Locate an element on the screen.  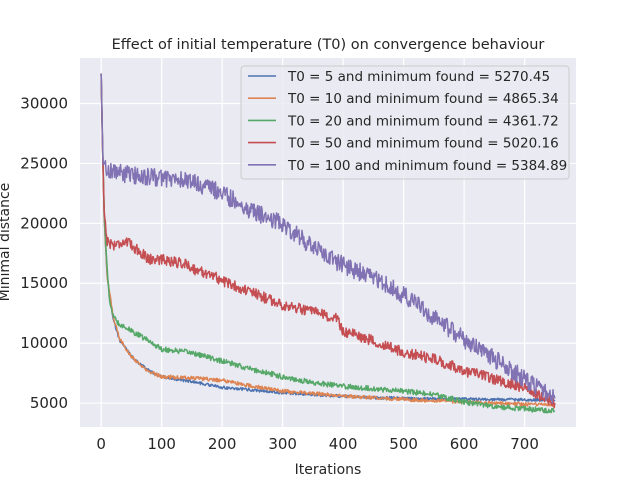
y-tick-label: 25000 is located at coordinates (44, 163).